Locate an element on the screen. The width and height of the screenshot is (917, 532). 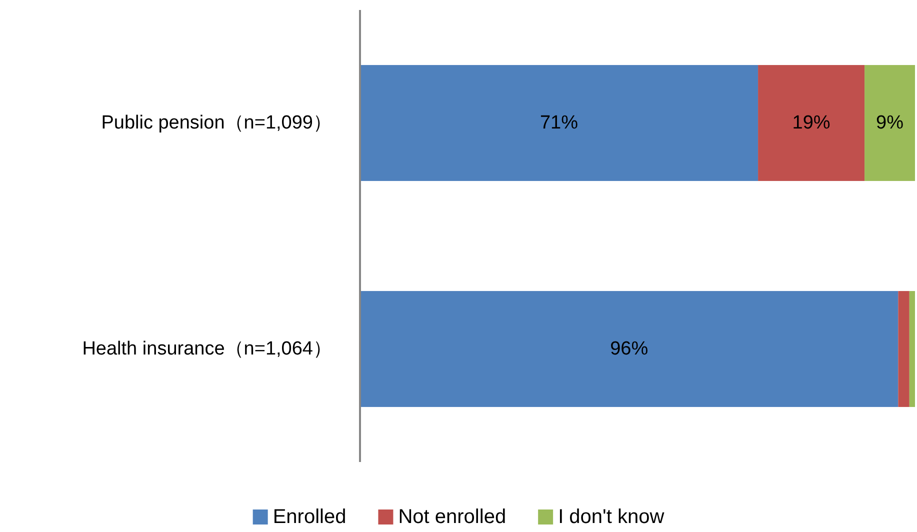
y-tick-label: Health insurance（n=1,064） is located at coordinates (207, 349).